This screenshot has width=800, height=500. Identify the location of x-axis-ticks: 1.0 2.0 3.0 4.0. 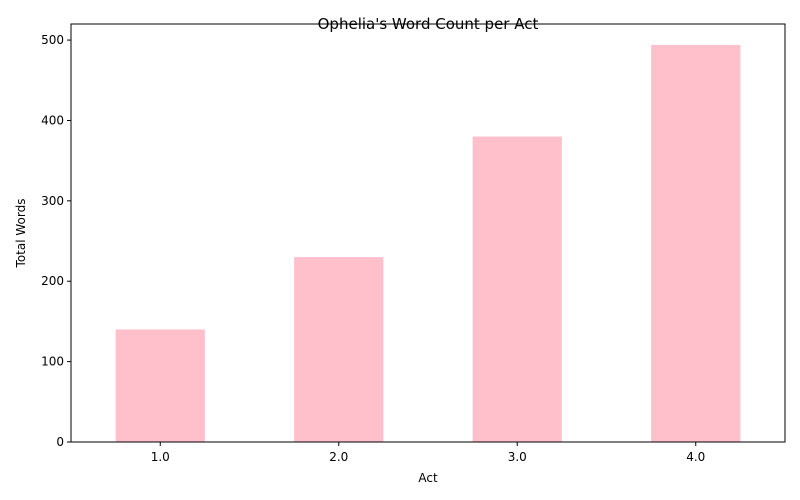
(428, 453).